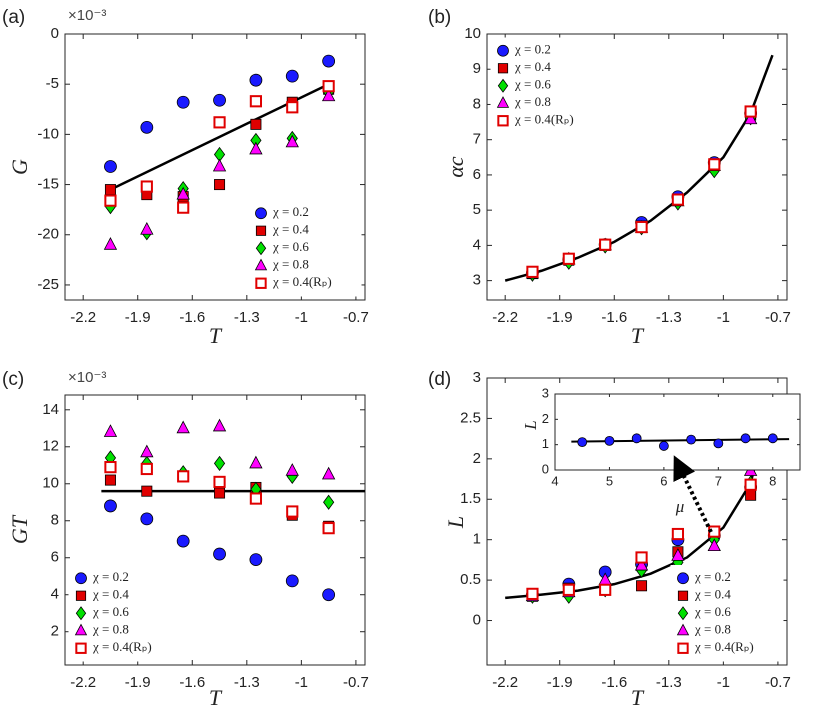  I want to click on legend-label: χ = 0.4, so click(532, 66).